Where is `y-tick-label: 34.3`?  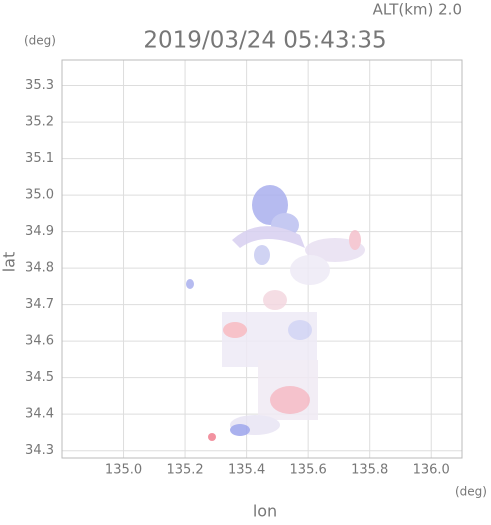 y-tick-label: 34.3 is located at coordinates (39, 450).